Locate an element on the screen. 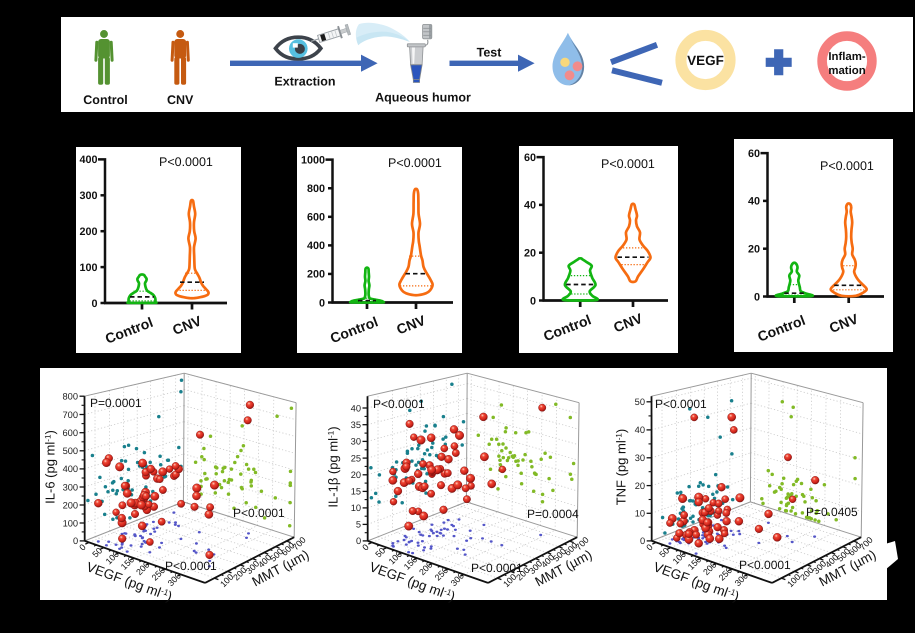 The width and height of the screenshot is (915, 633). svg-text: 5 is located at coordinates (358, 525).